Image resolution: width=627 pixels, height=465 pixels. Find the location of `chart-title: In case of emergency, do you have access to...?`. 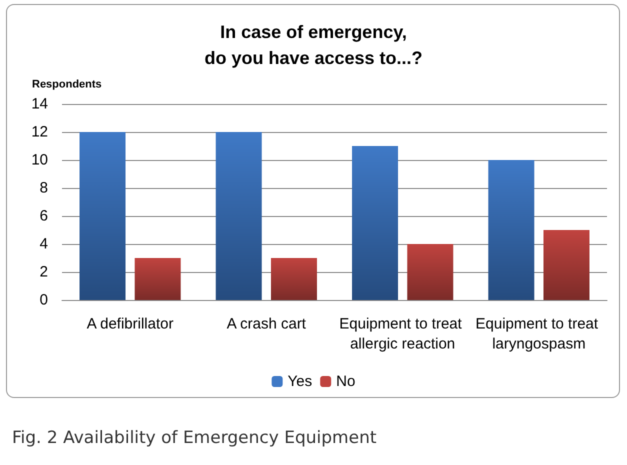

chart-title: In case of emergency, do you have access to...? is located at coordinates (313, 45).